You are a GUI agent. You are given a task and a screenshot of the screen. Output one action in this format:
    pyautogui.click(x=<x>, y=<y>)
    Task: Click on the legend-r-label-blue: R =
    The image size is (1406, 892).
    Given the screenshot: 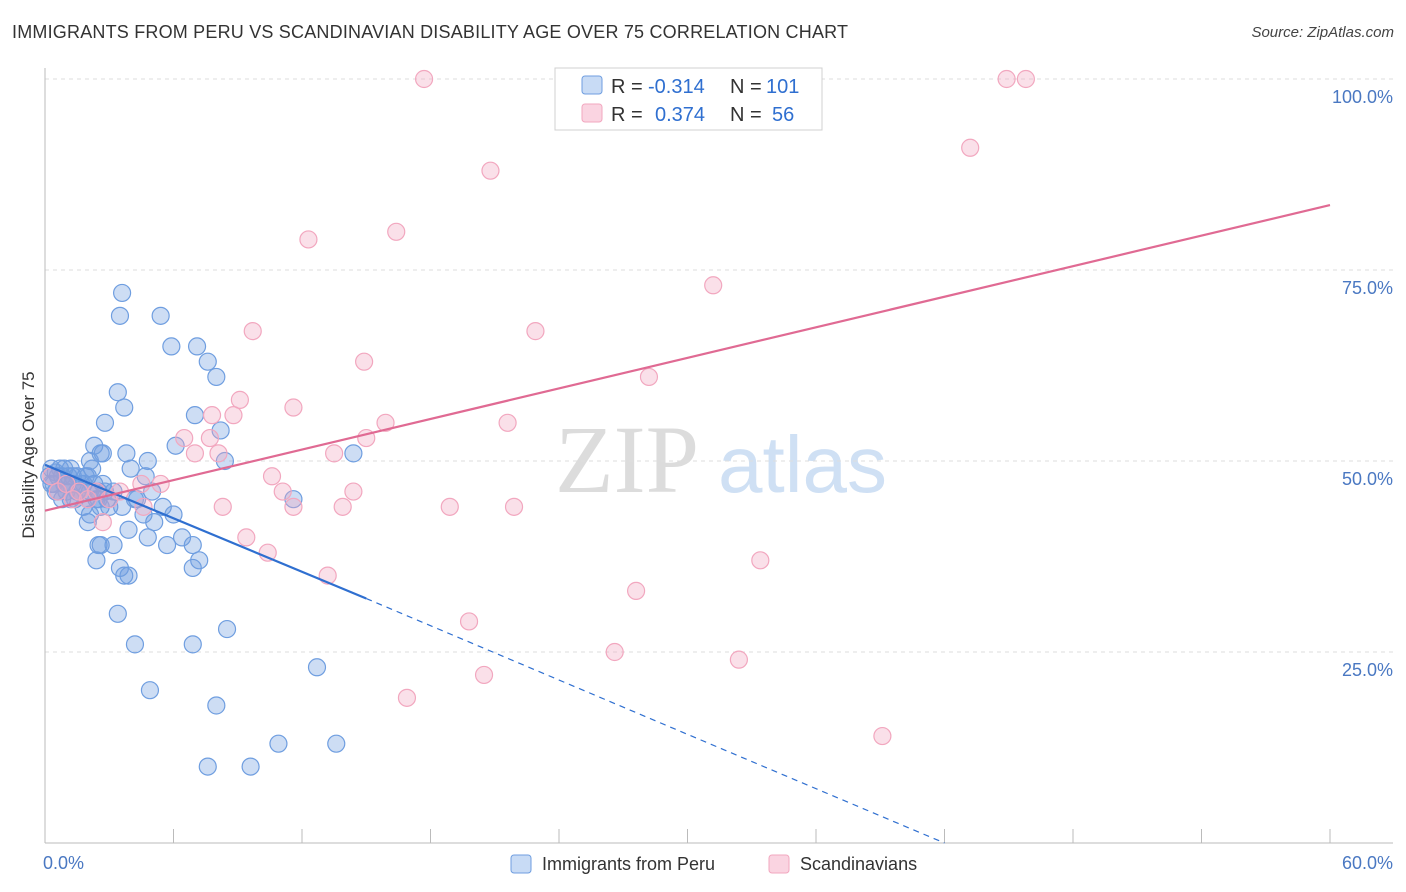 What is the action you would take?
    pyautogui.click(x=627, y=87)
    